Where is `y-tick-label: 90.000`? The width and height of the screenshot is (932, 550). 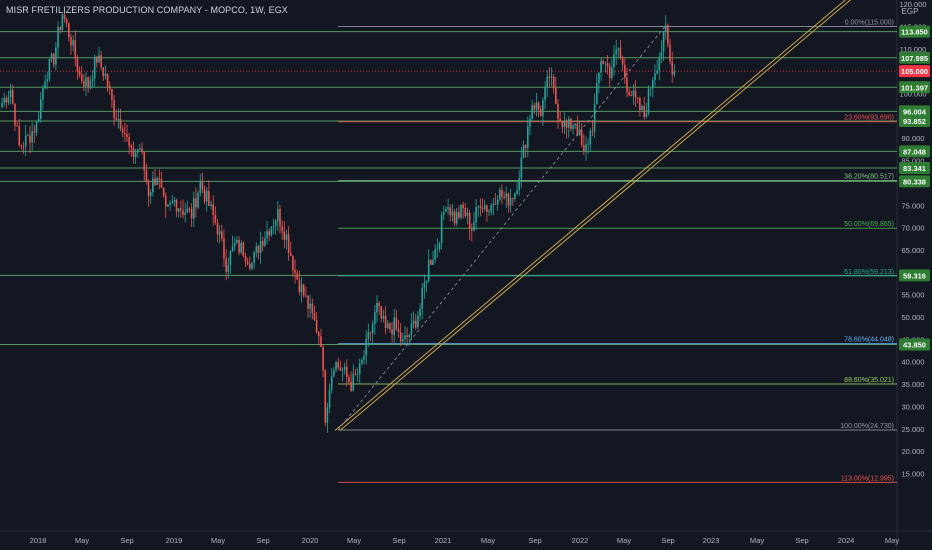
y-tick-label: 90.000 is located at coordinates (913, 138).